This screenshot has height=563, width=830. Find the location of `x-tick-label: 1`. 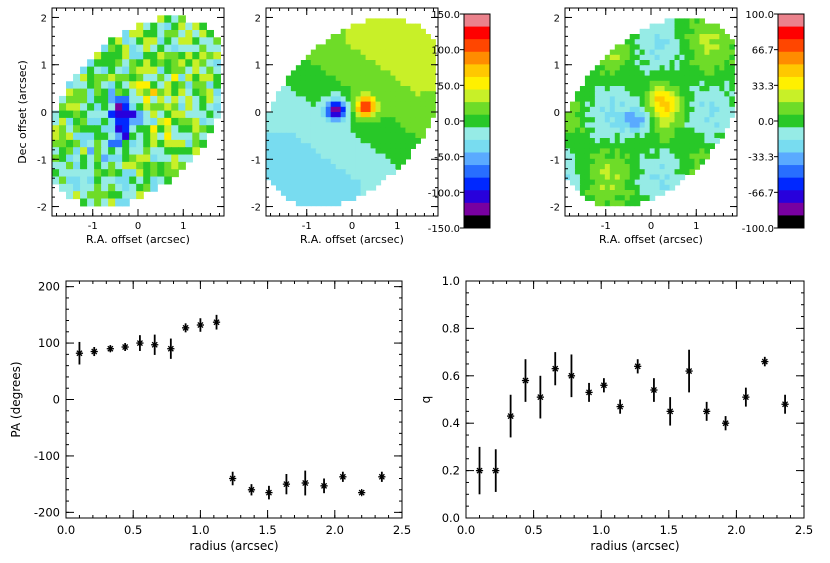

x-tick-label: 1 is located at coordinates (696, 226).